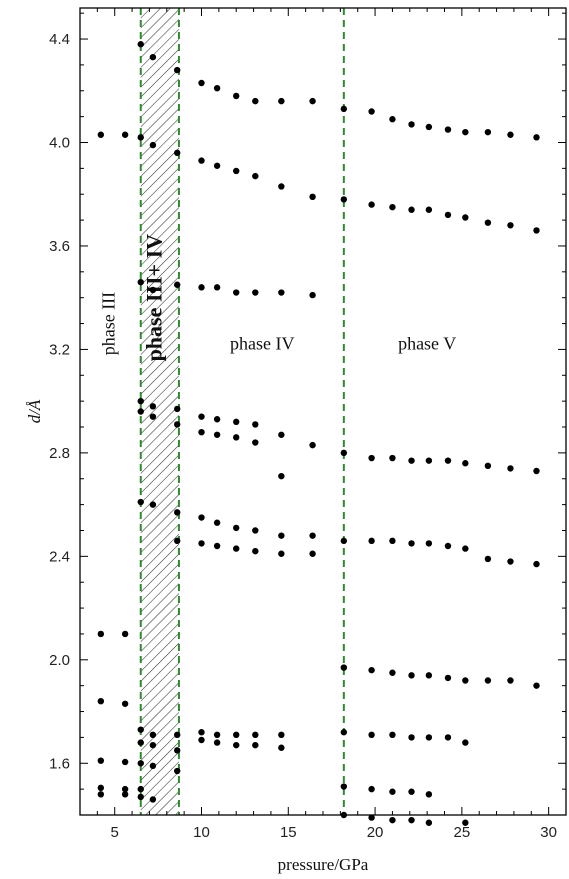  Describe the element at coordinates (34, 411) in the screenshot. I see `y-axis-title: d/Å` at that location.